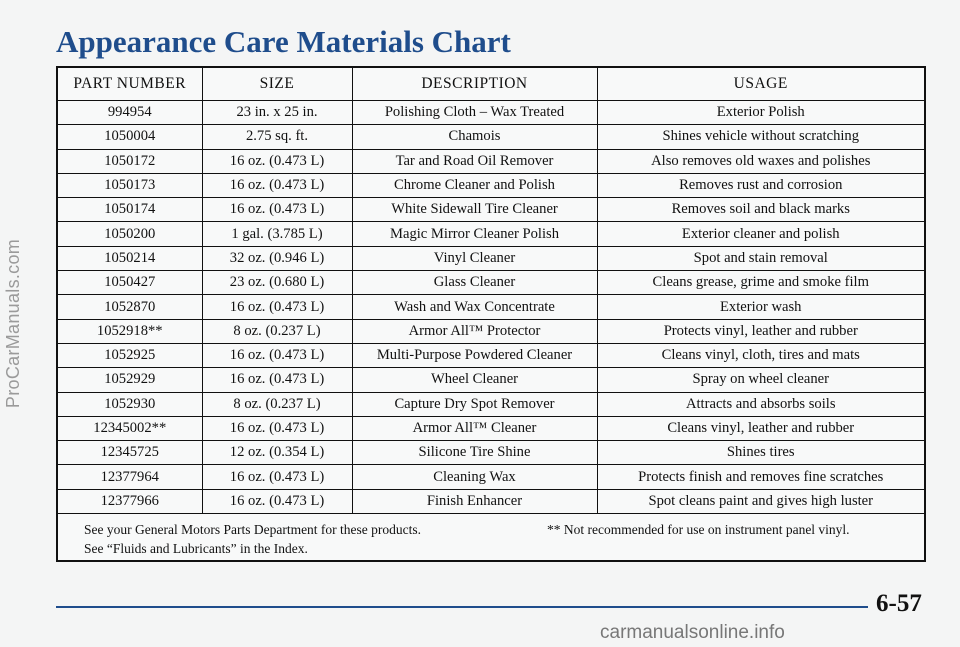  Describe the element at coordinates (475, 283) in the screenshot. I see `description-cell: Glass Cleaner` at that location.